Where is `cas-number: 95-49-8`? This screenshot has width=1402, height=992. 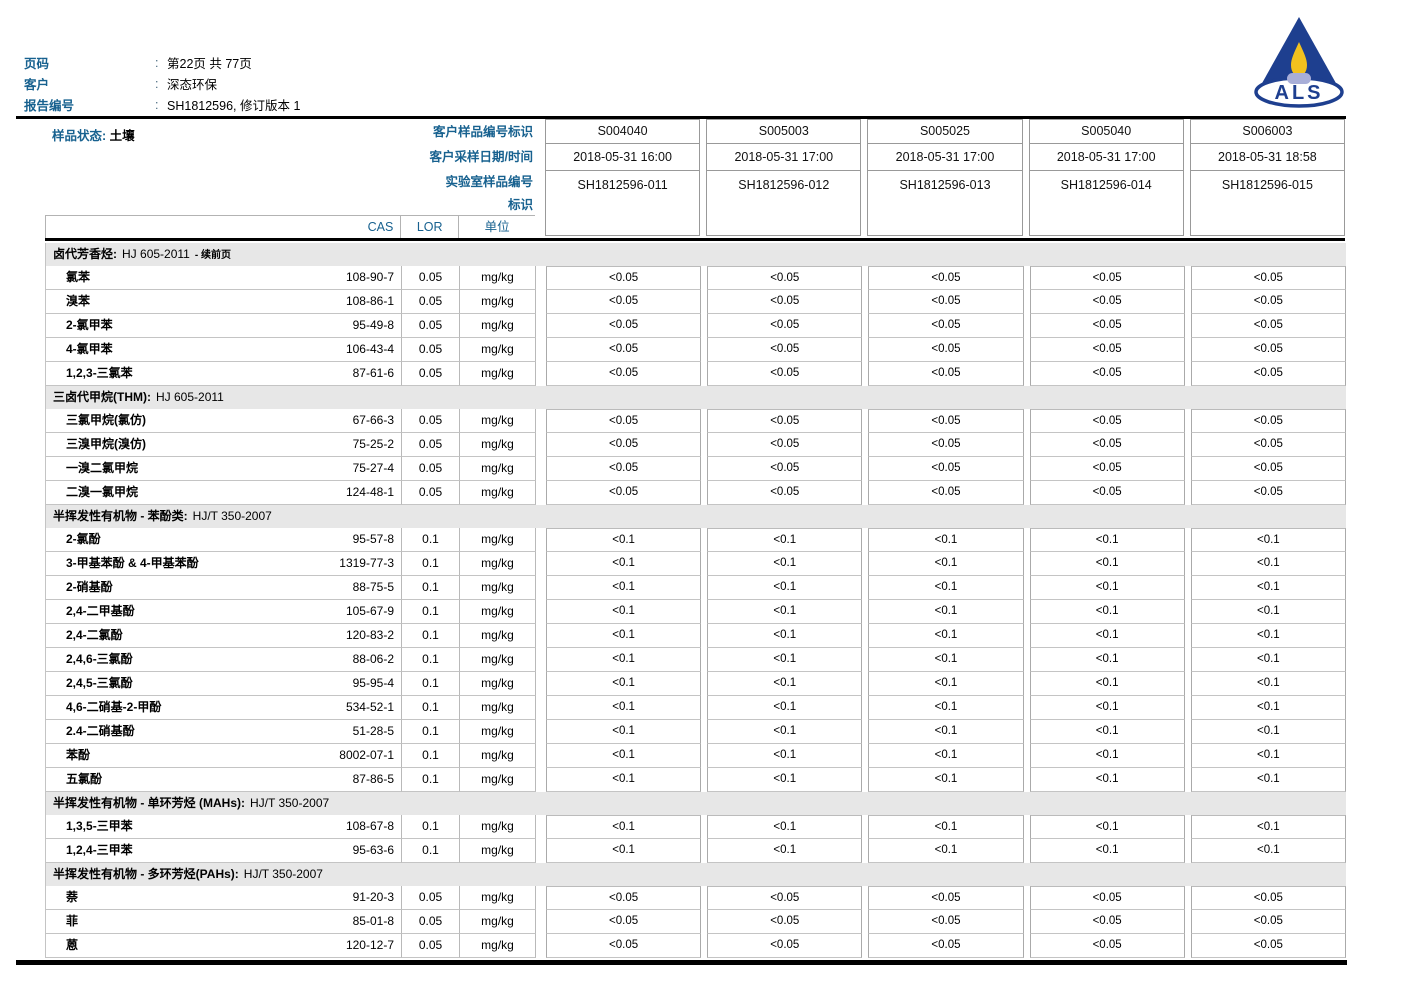
cas-number: 95-49-8 is located at coordinates (343, 326).